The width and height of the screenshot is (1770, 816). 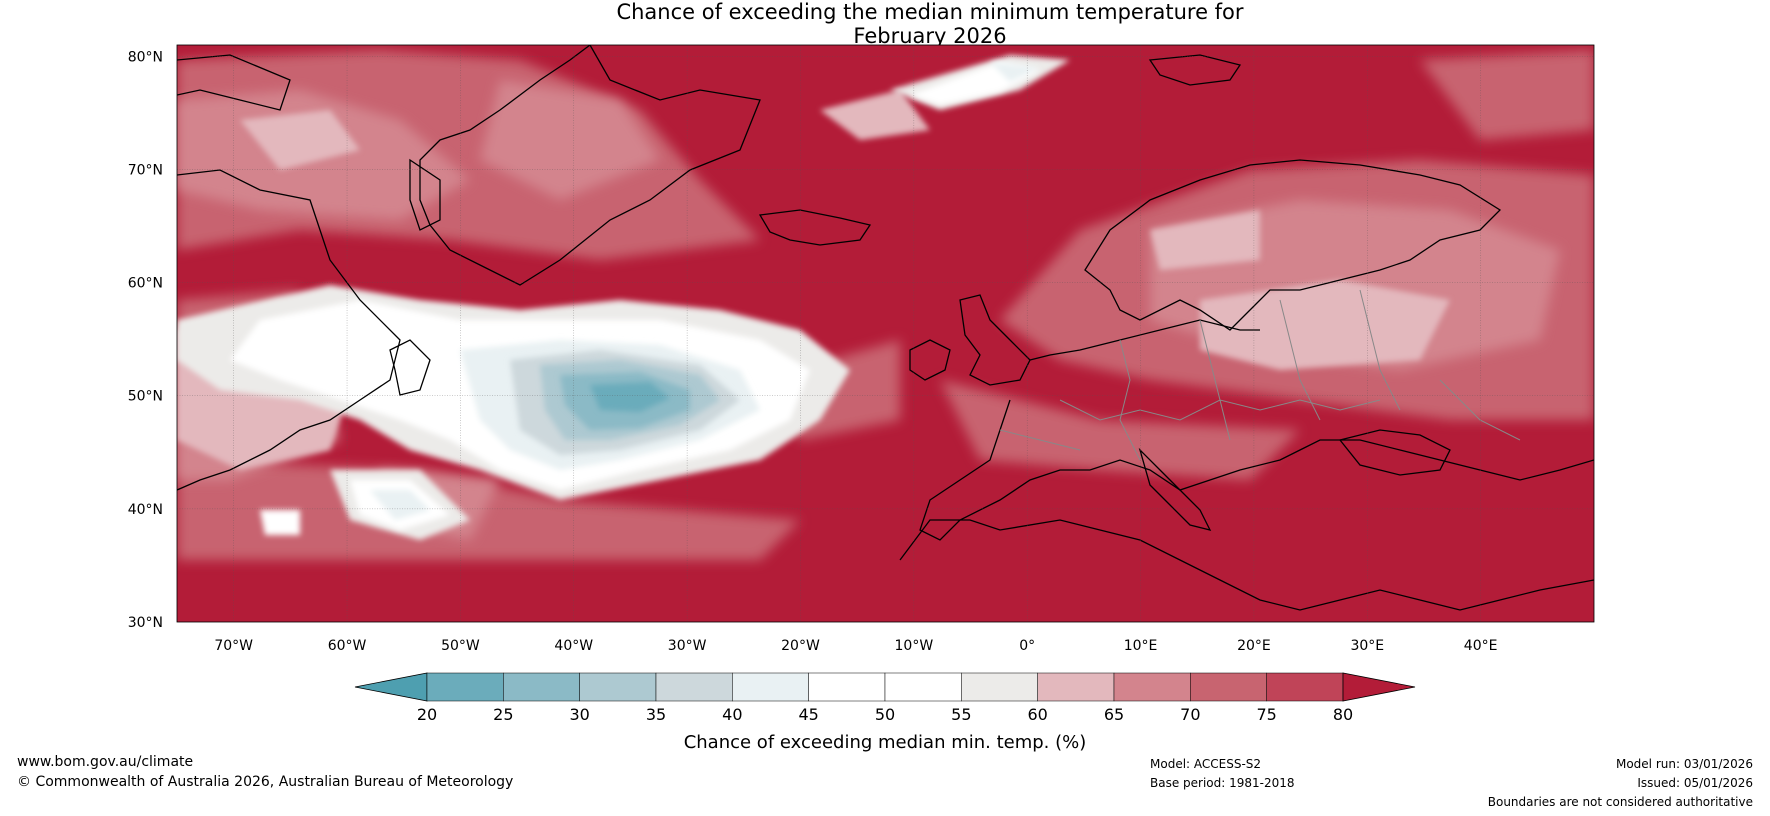 What do you see at coordinates (145, 510) in the screenshot?
I see `lat-tick-label: 40°N` at bounding box center [145, 510].